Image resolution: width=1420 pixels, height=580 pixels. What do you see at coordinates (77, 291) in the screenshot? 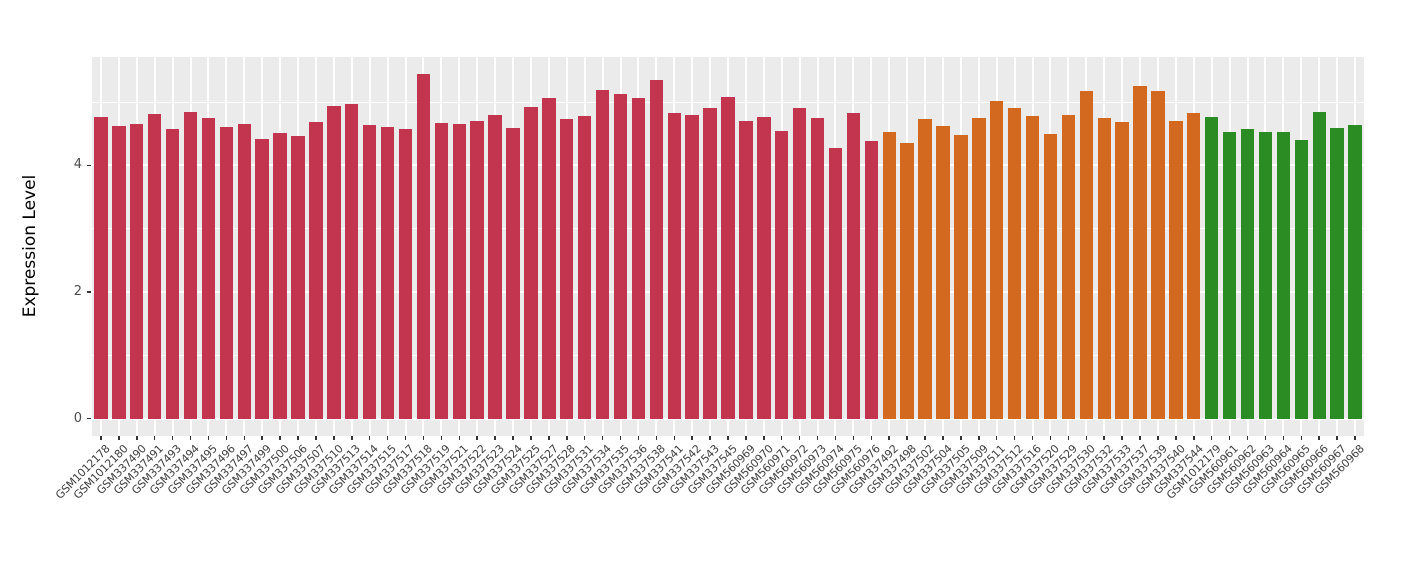
I see `y-tick-label: 2` at bounding box center [77, 291].